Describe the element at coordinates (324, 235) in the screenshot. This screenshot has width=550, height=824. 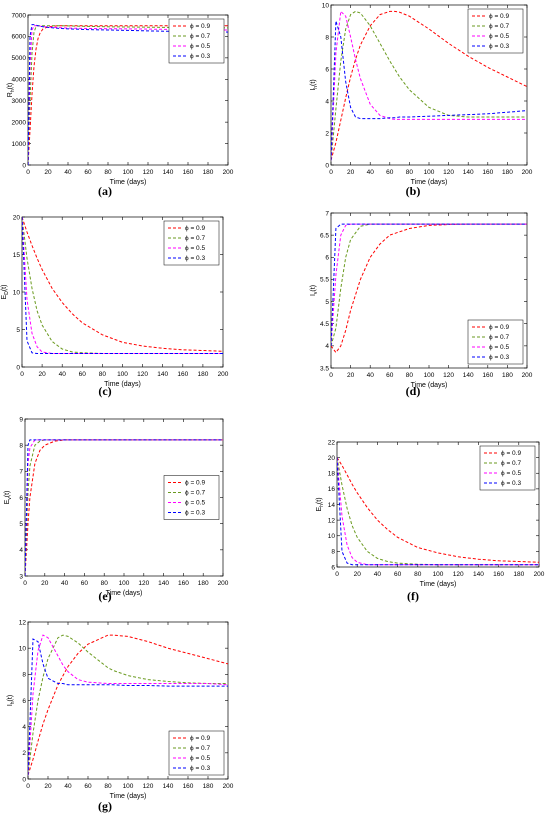
I see `y-tick-label: 6.5` at that location.